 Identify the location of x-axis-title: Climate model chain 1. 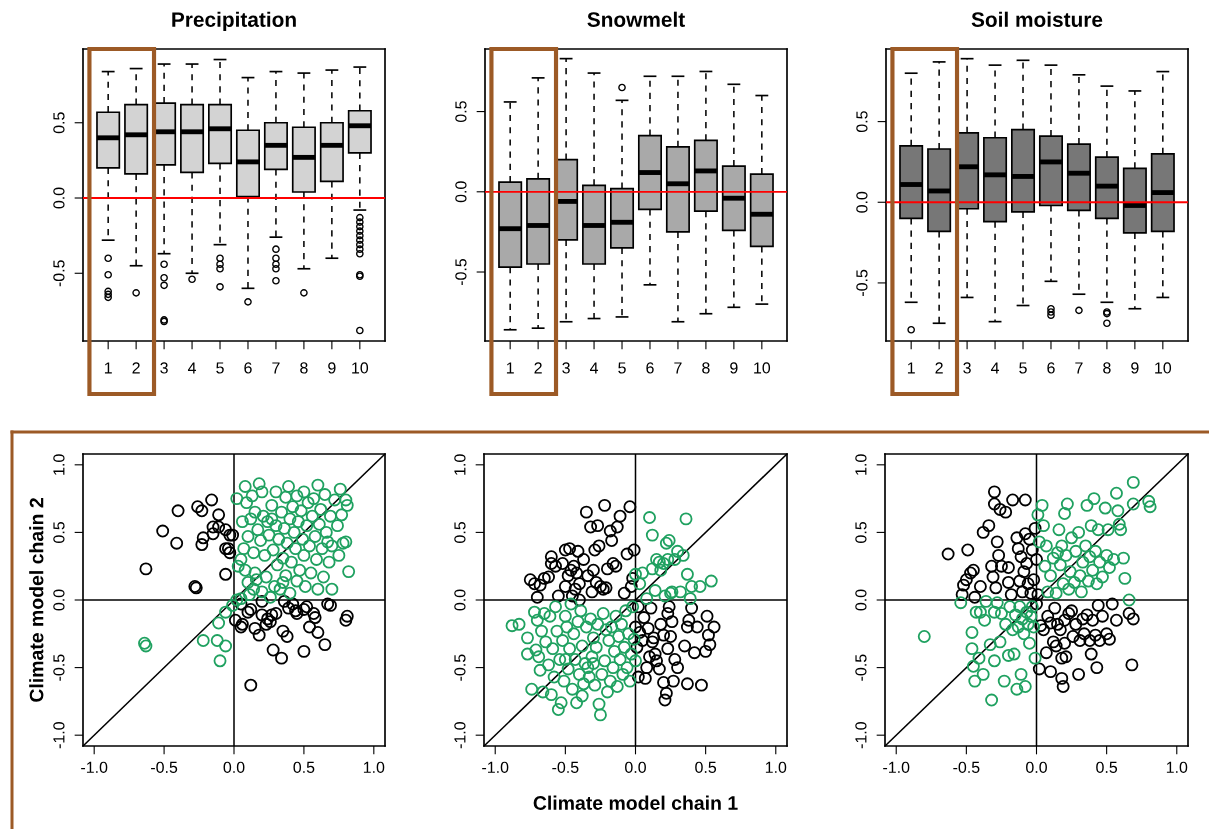
(635, 802).